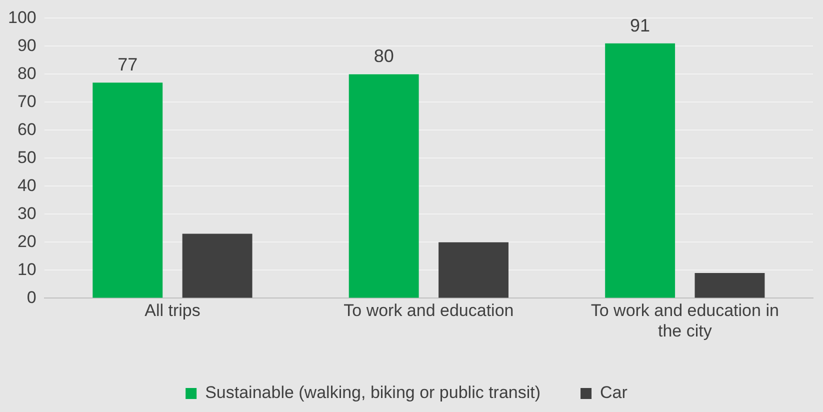 Image resolution: width=823 pixels, height=412 pixels. Describe the element at coordinates (26, 101) in the screenshot. I see `y-tick-label: 70` at that location.